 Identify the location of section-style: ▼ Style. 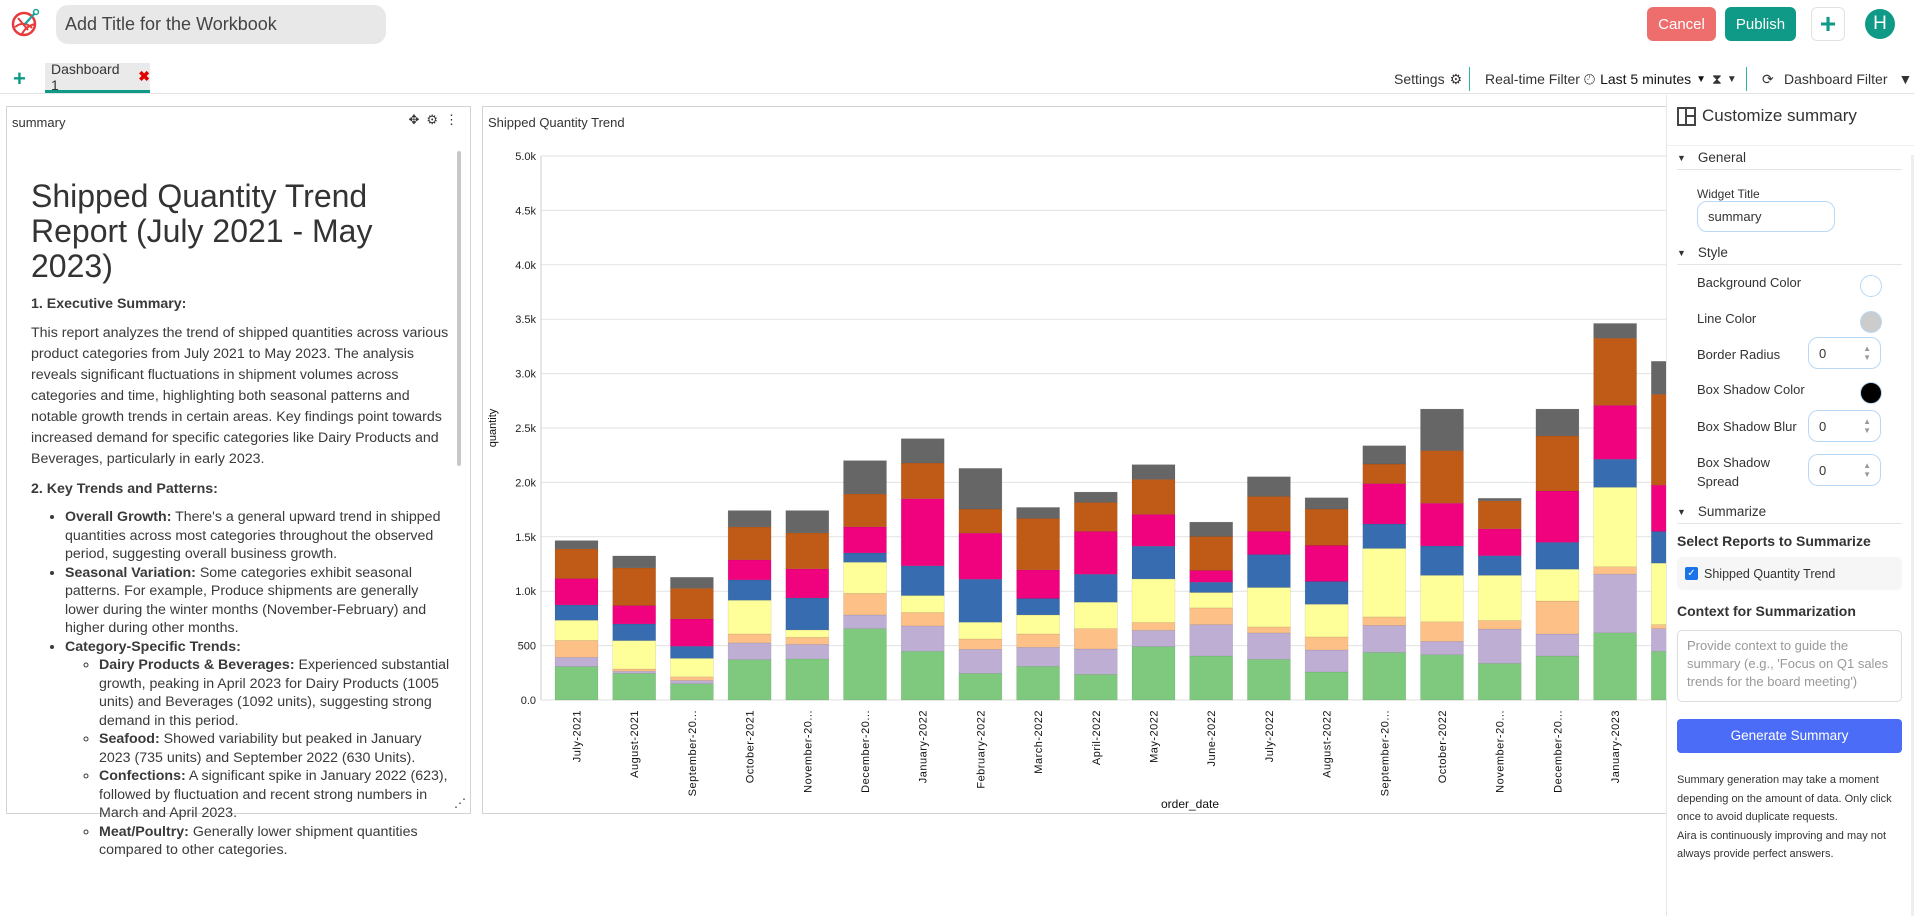
(1789, 255).